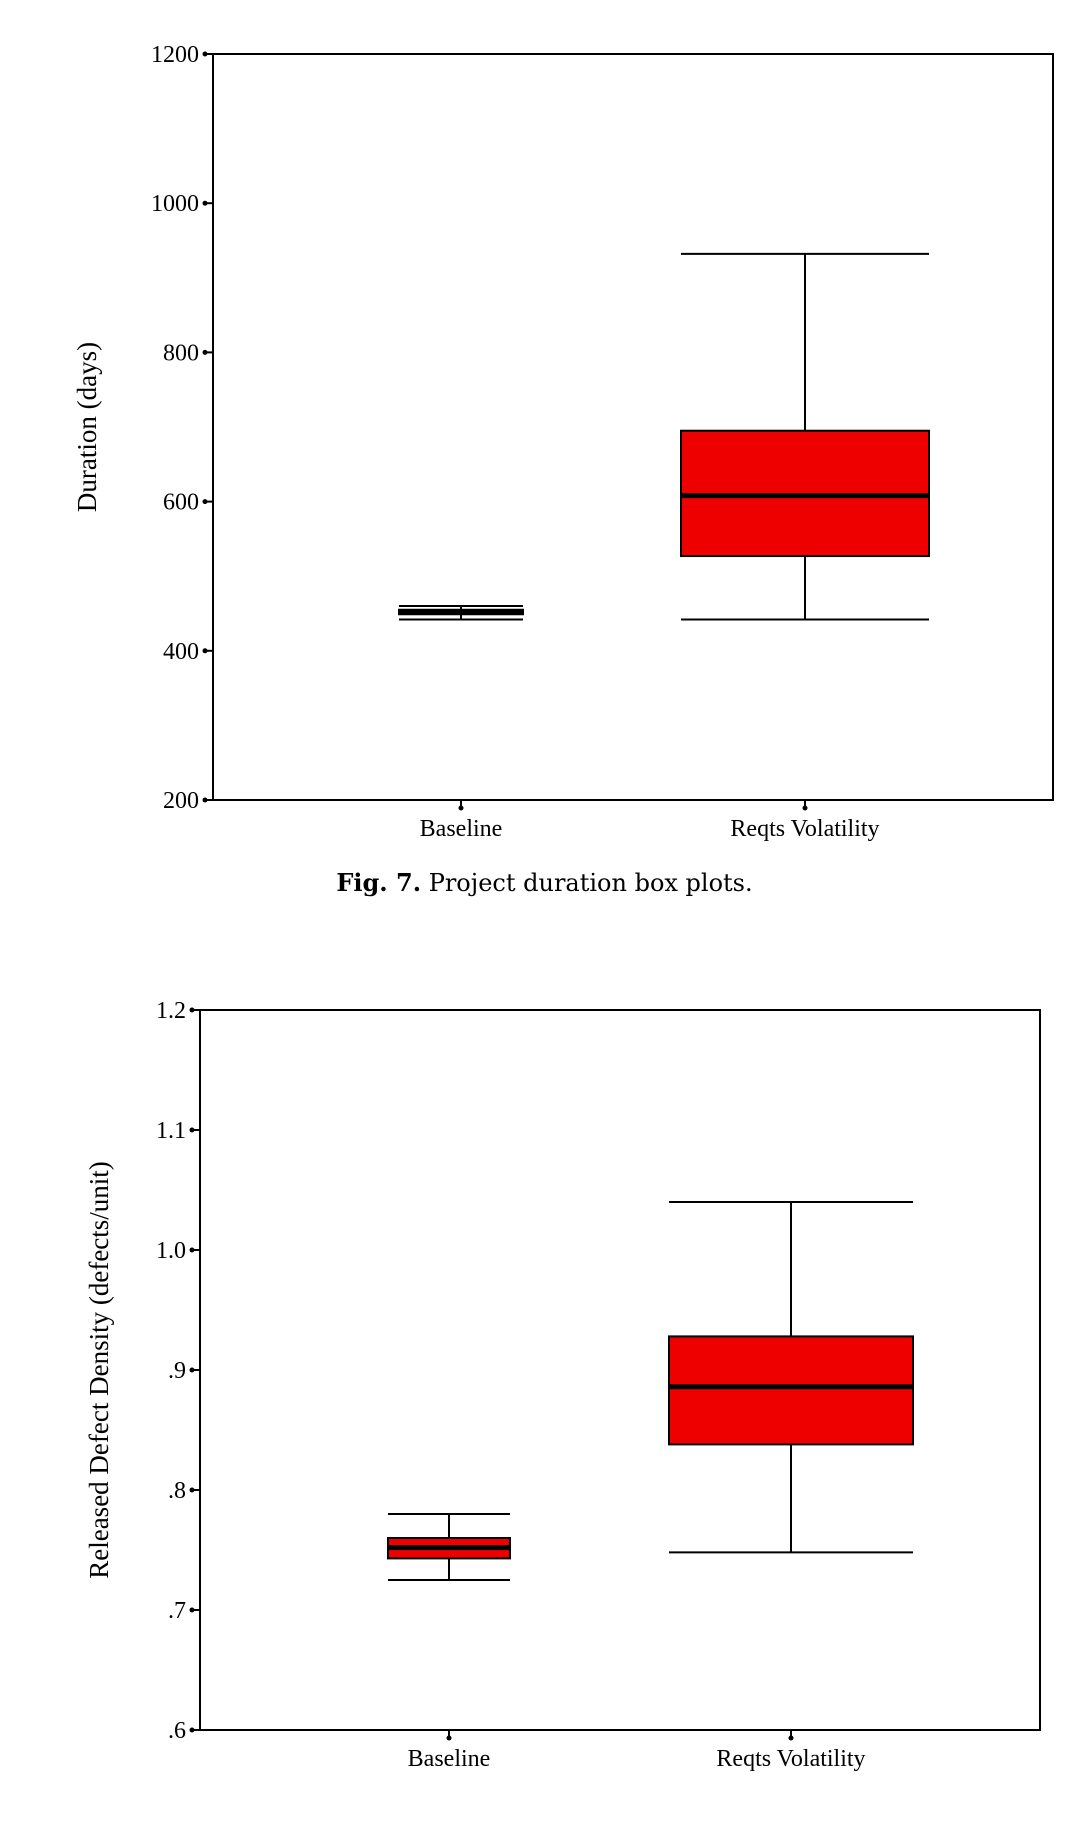 Image resolution: width=1089 pixels, height=1845 pixels. Describe the element at coordinates (171, 1251) in the screenshot. I see `y-tick-label: 1.0` at that location.